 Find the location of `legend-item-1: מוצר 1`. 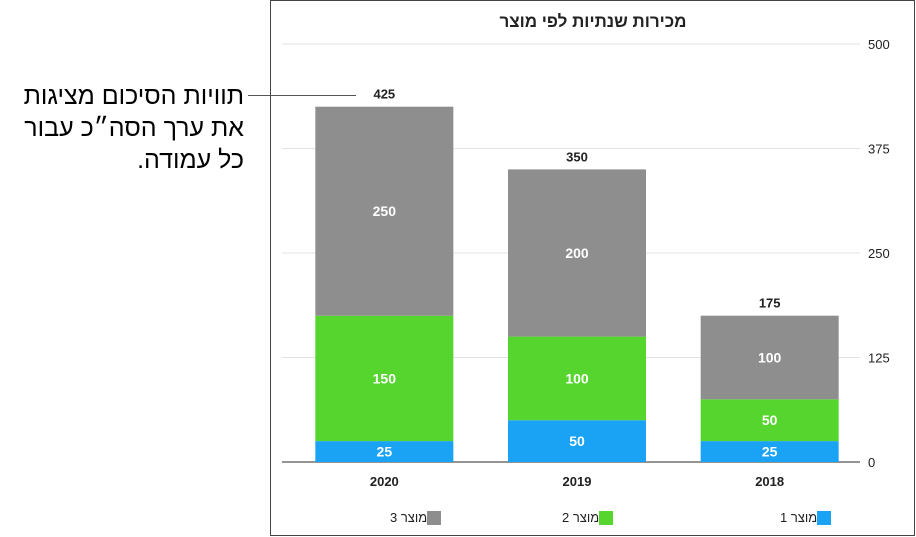

legend-item-1: מוצר 1 is located at coordinates (809, 517).